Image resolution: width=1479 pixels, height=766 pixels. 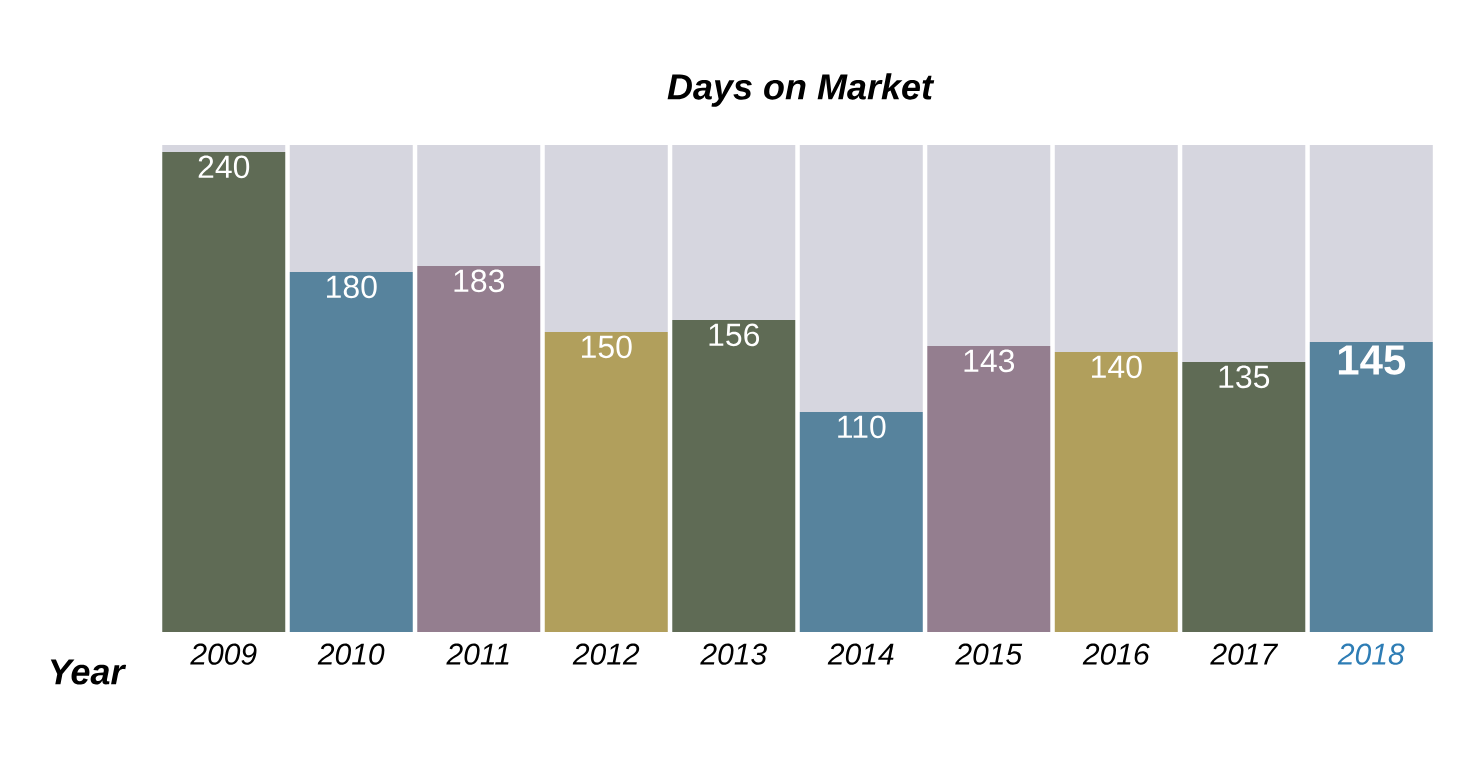 What do you see at coordinates (352, 287) in the screenshot?
I see `data-label: 180` at bounding box center [352, 287].